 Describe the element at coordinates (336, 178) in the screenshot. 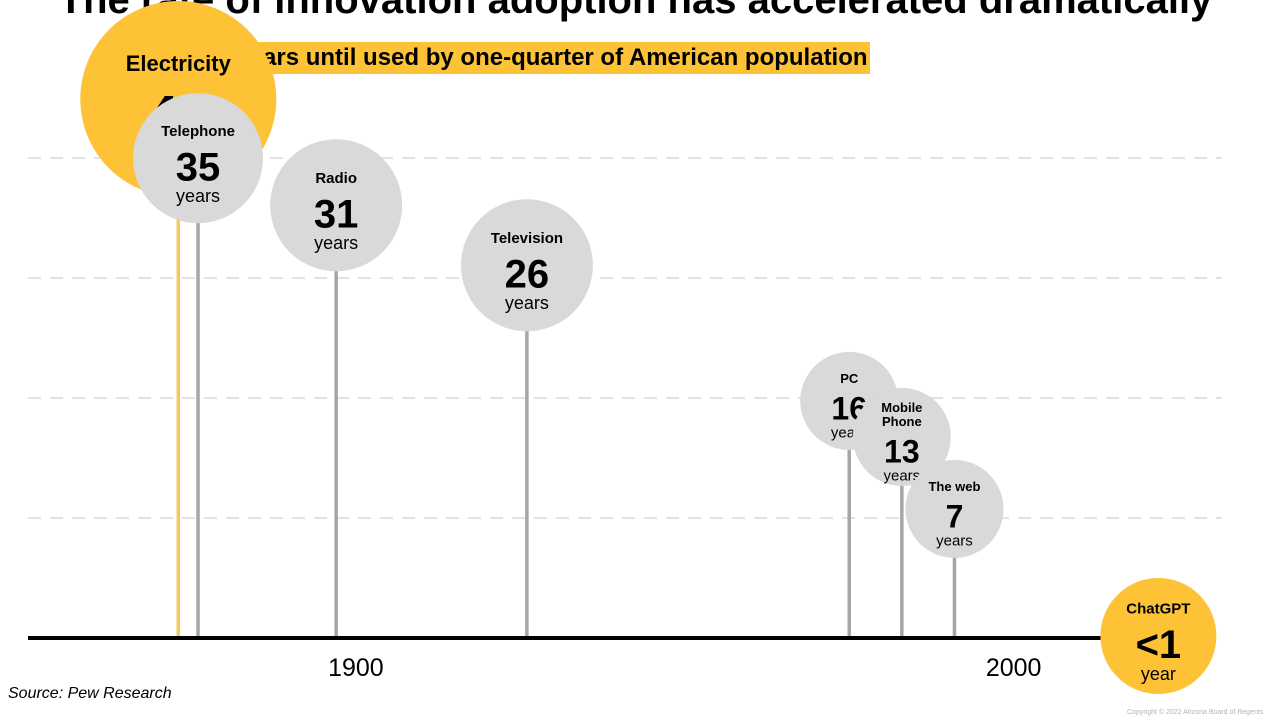

I see `point-label-radio: Radio` at that location.